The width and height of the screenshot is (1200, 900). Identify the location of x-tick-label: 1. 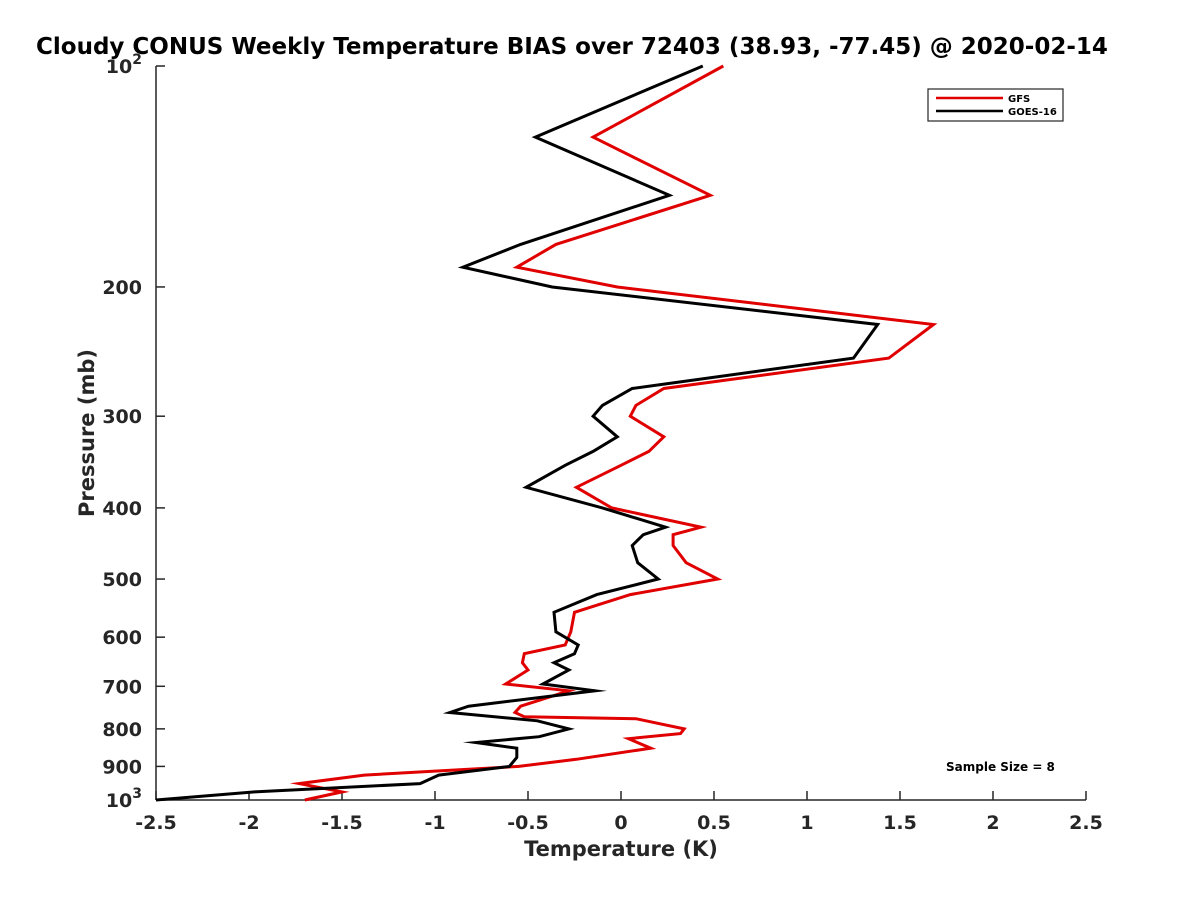
(806, 823).